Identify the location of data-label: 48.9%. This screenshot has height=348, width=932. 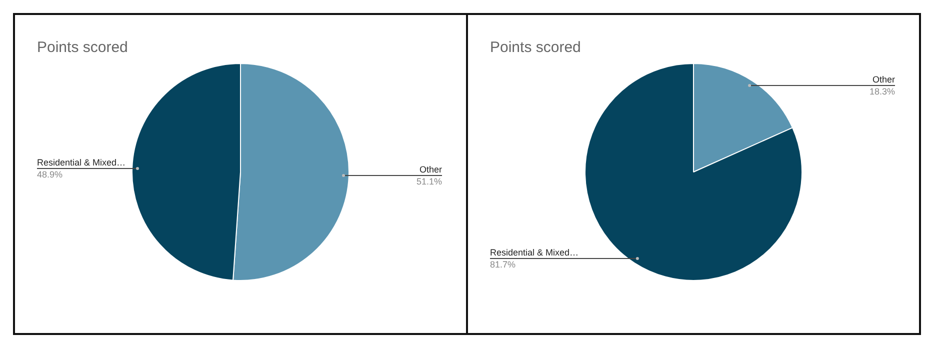
(50, 174).